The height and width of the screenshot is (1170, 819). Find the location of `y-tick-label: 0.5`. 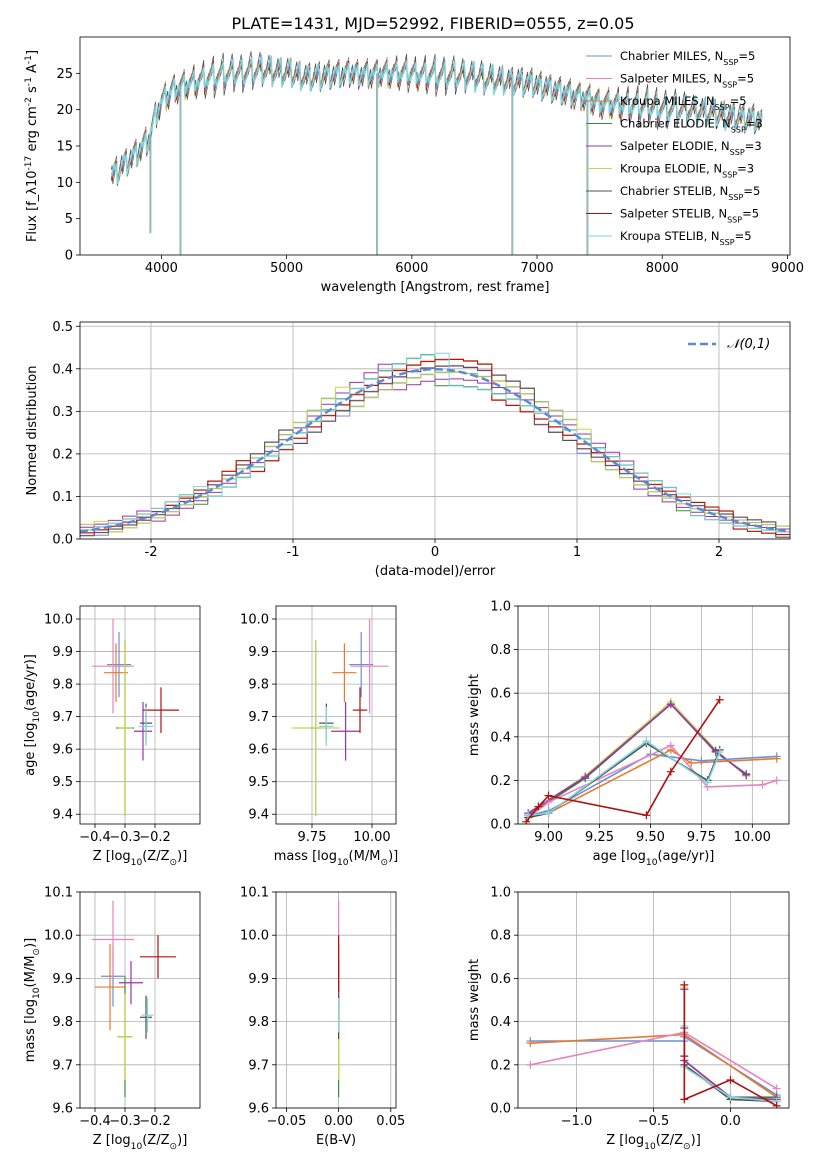

y-tick-label: 0.5 is located at coordinates (62, 327).